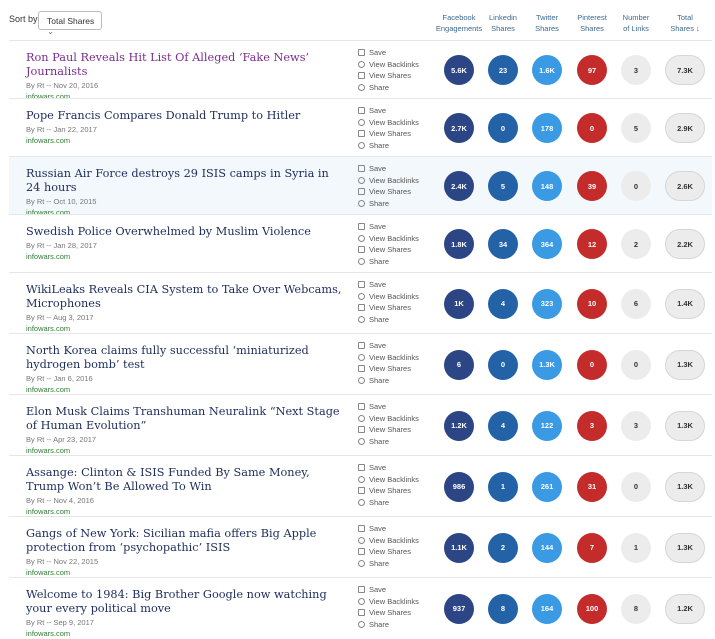 The image size is (715, 639). What do you see at coordinates (592, 23) in the screenshot?
I see `column-header: Pinterest Shares` at bounding box center [592, 23].